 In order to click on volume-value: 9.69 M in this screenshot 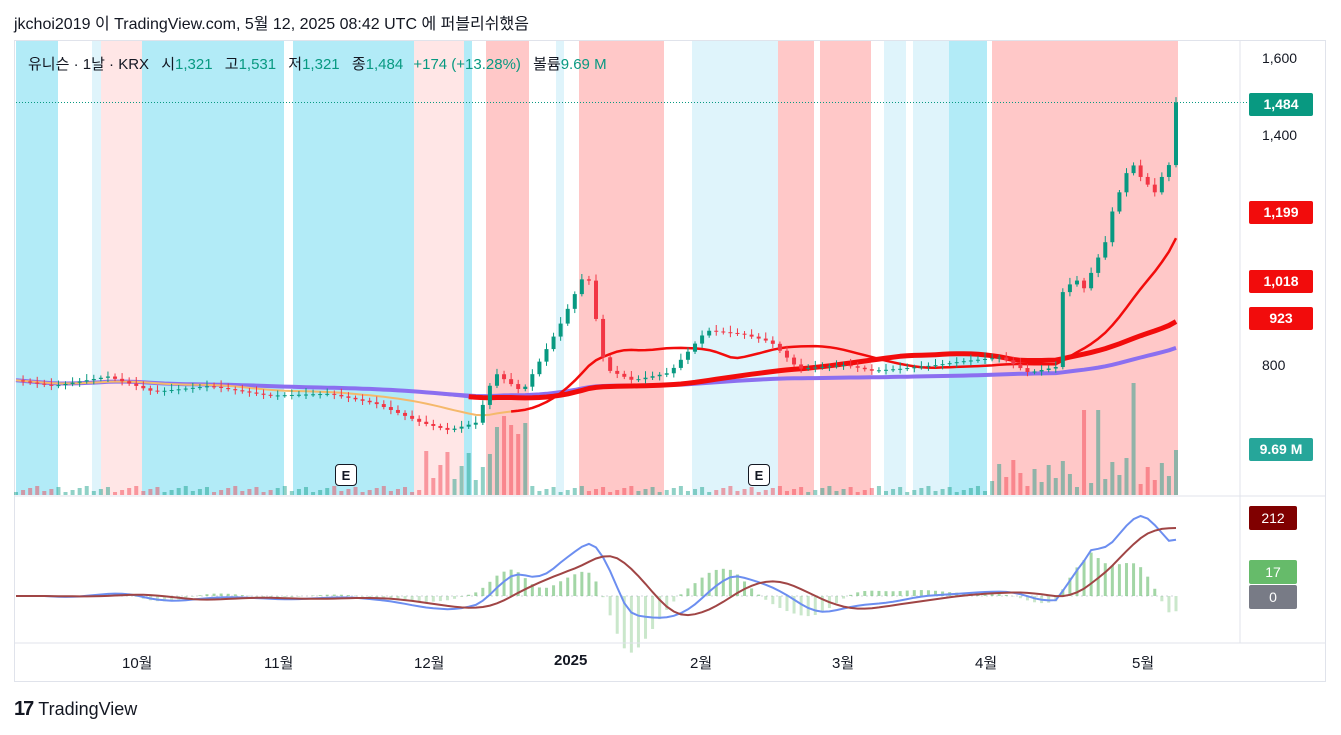, I will do `click(583, 64)`.